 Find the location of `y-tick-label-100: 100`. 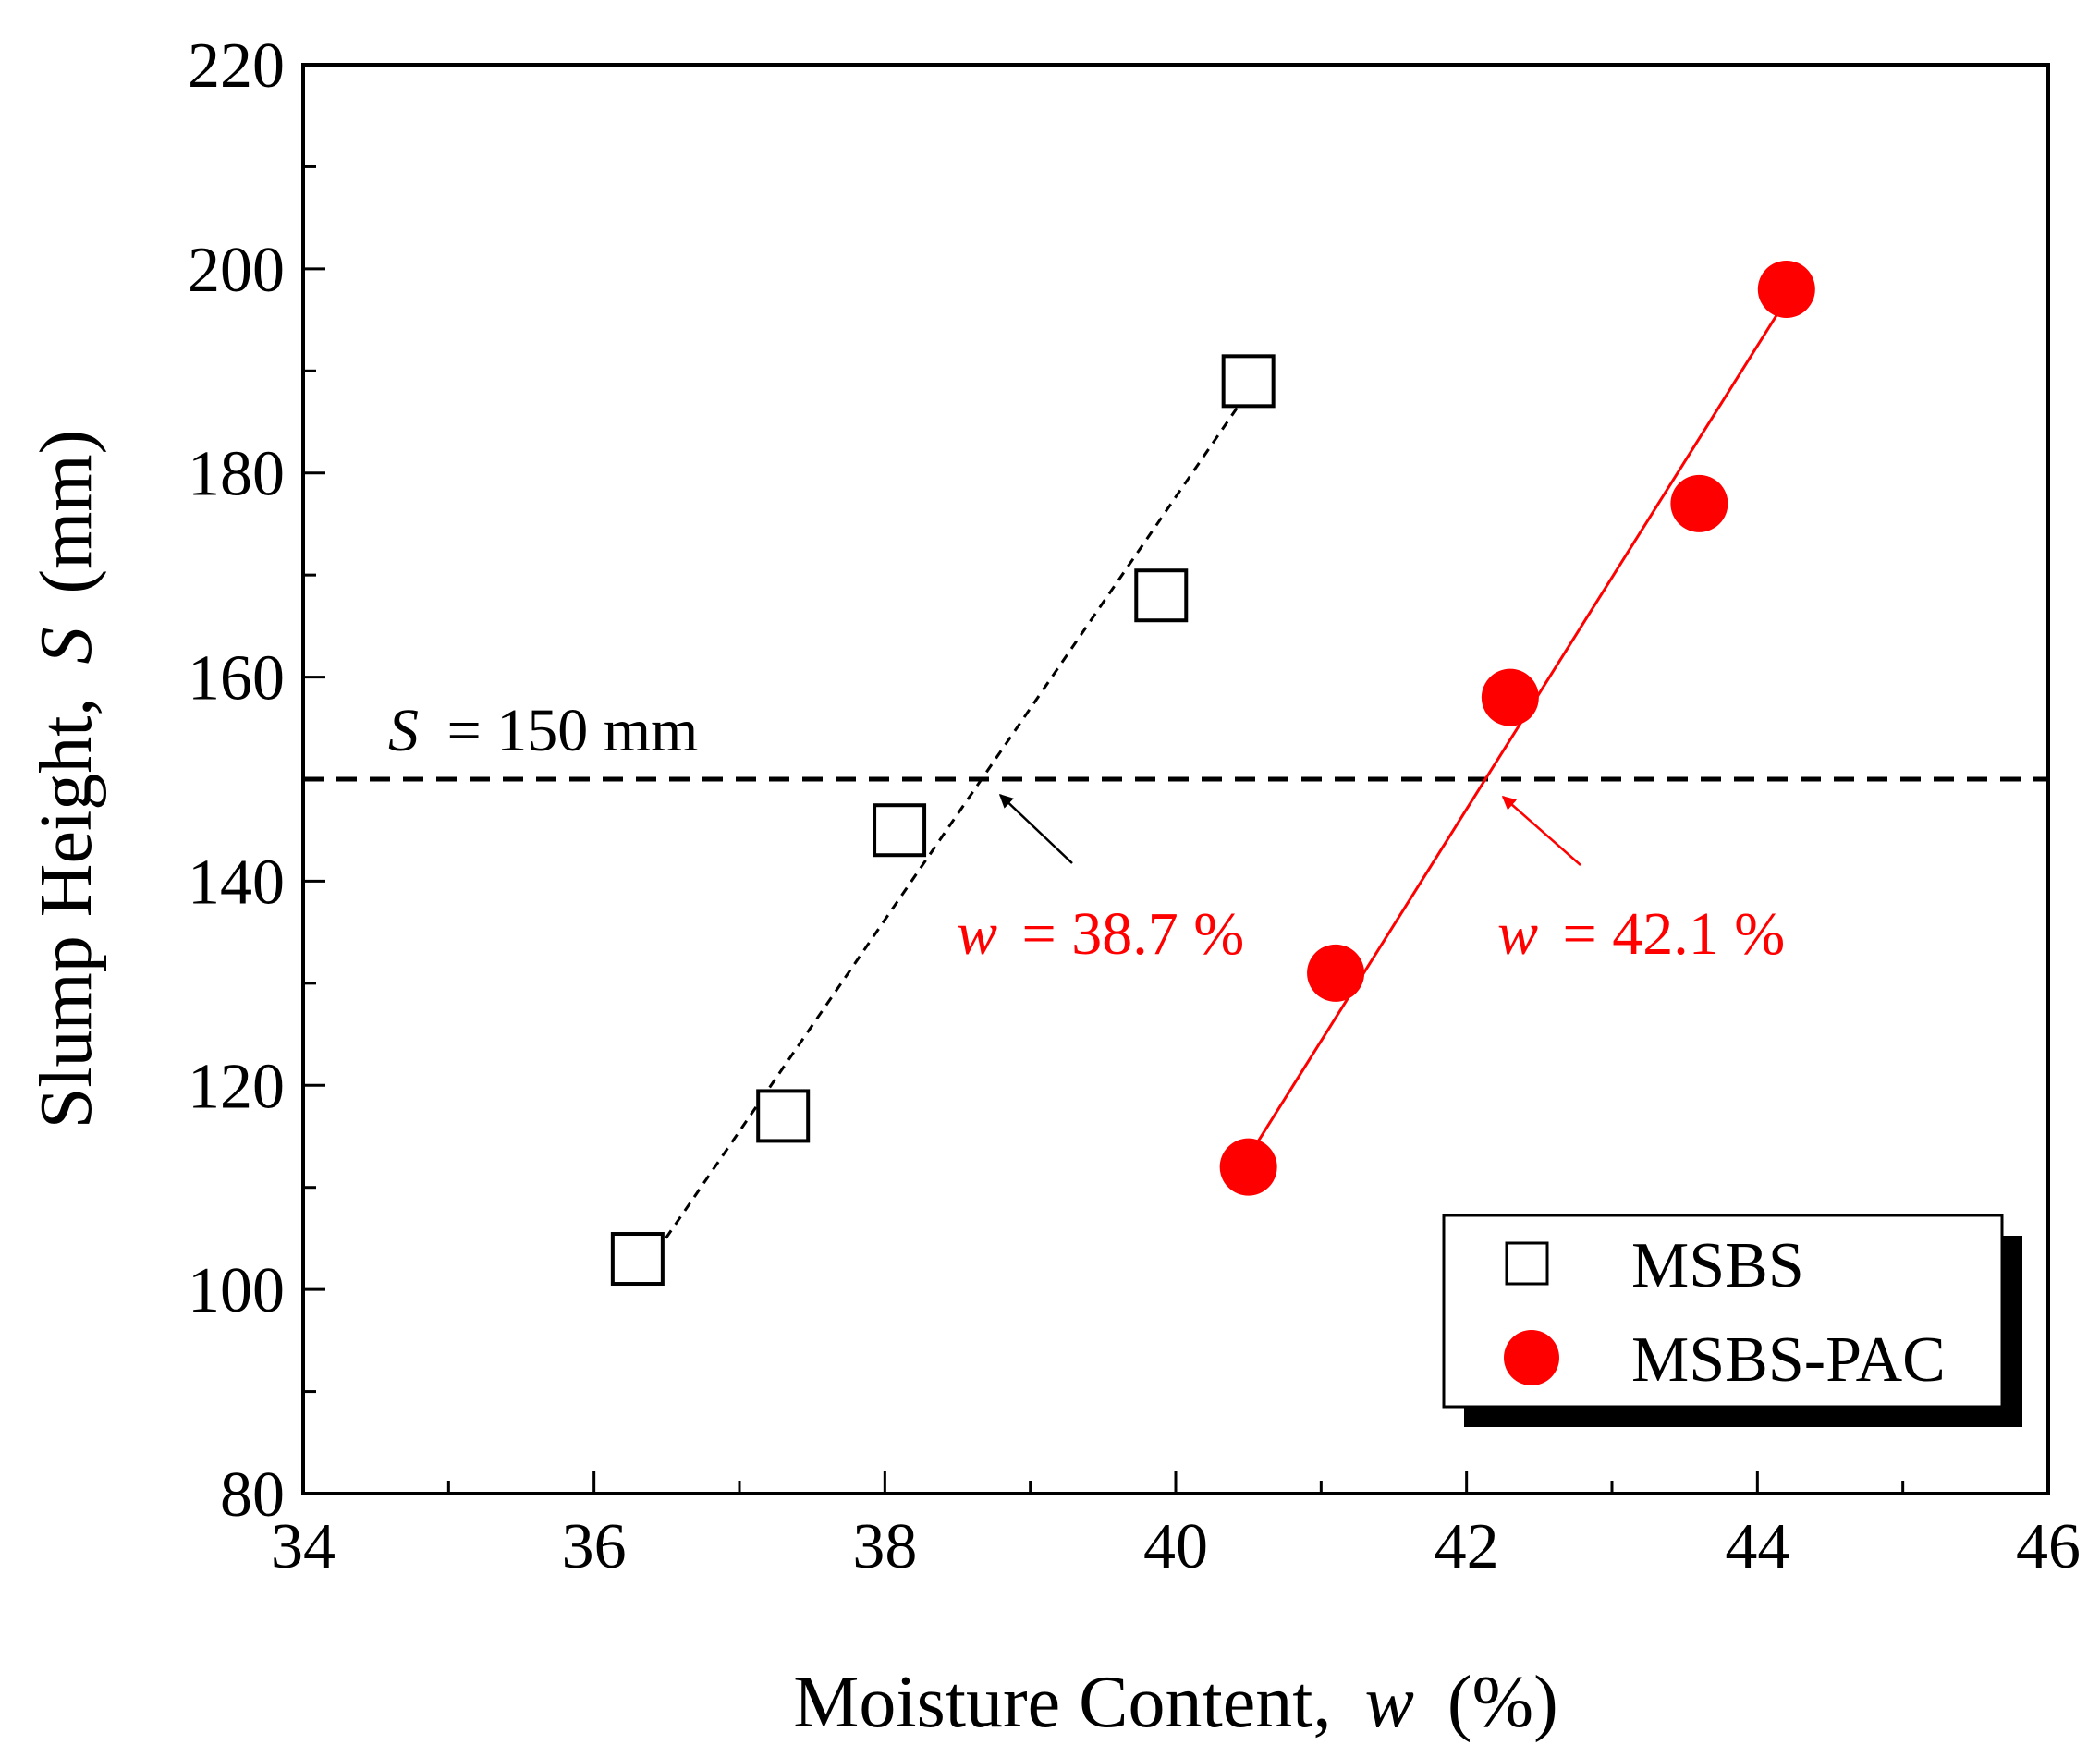

y-tick-label-100: 100 is located at coordinates (236, 1290).